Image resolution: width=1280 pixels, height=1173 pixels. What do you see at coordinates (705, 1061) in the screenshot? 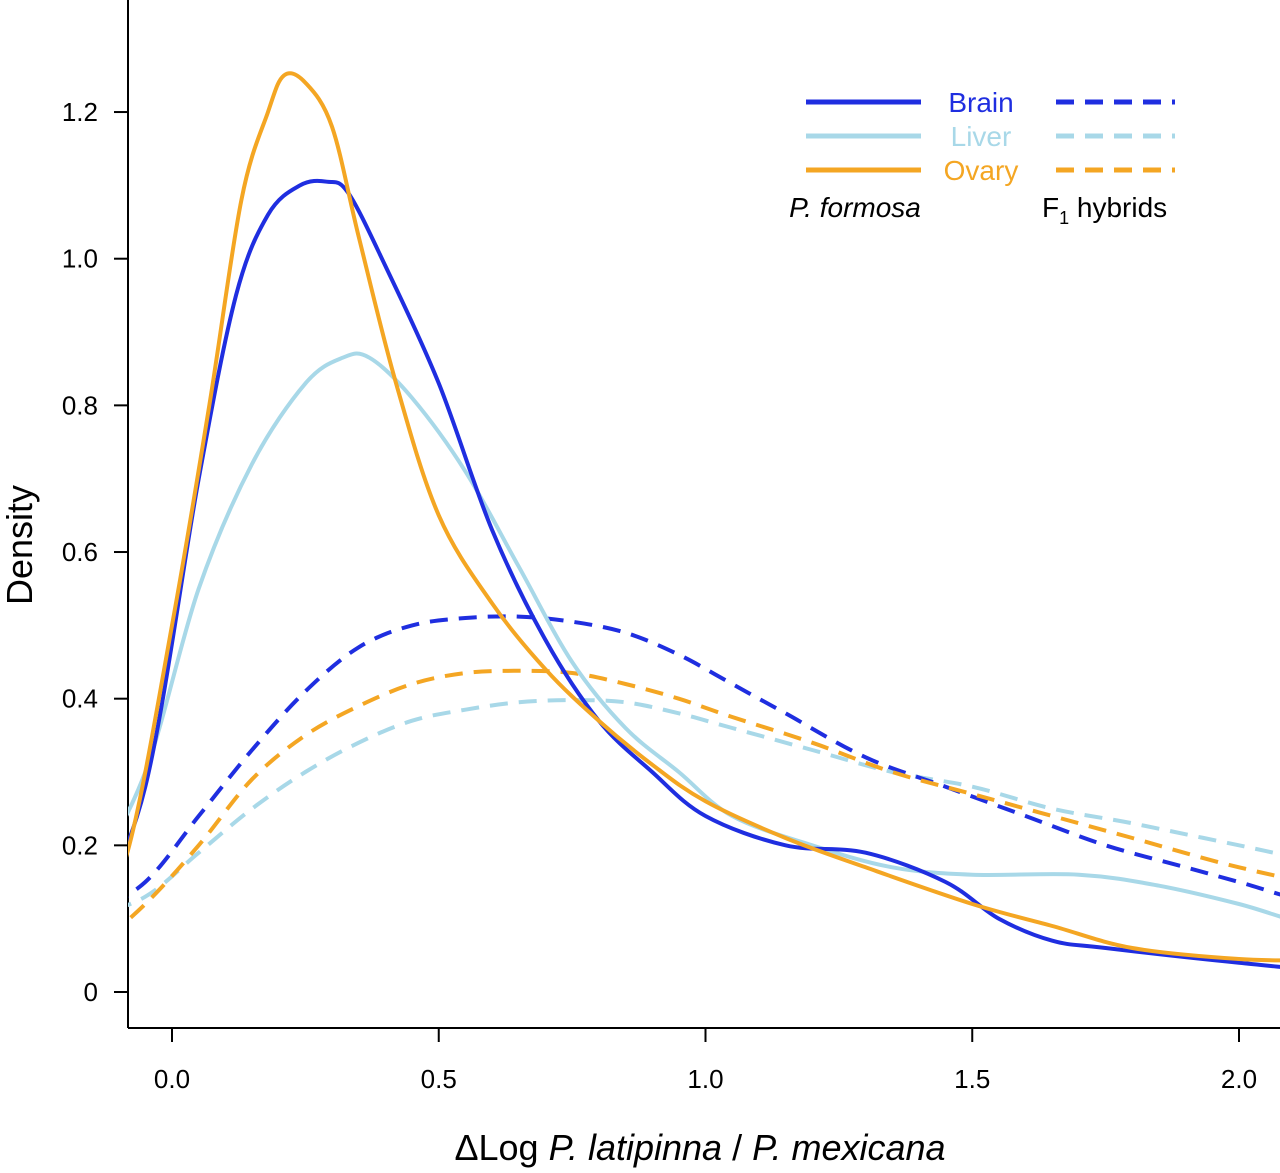
I see `x-axis-ticks: 0.00.51.01.52.02.53.03.54.0` at bounding box center [705, 1061].